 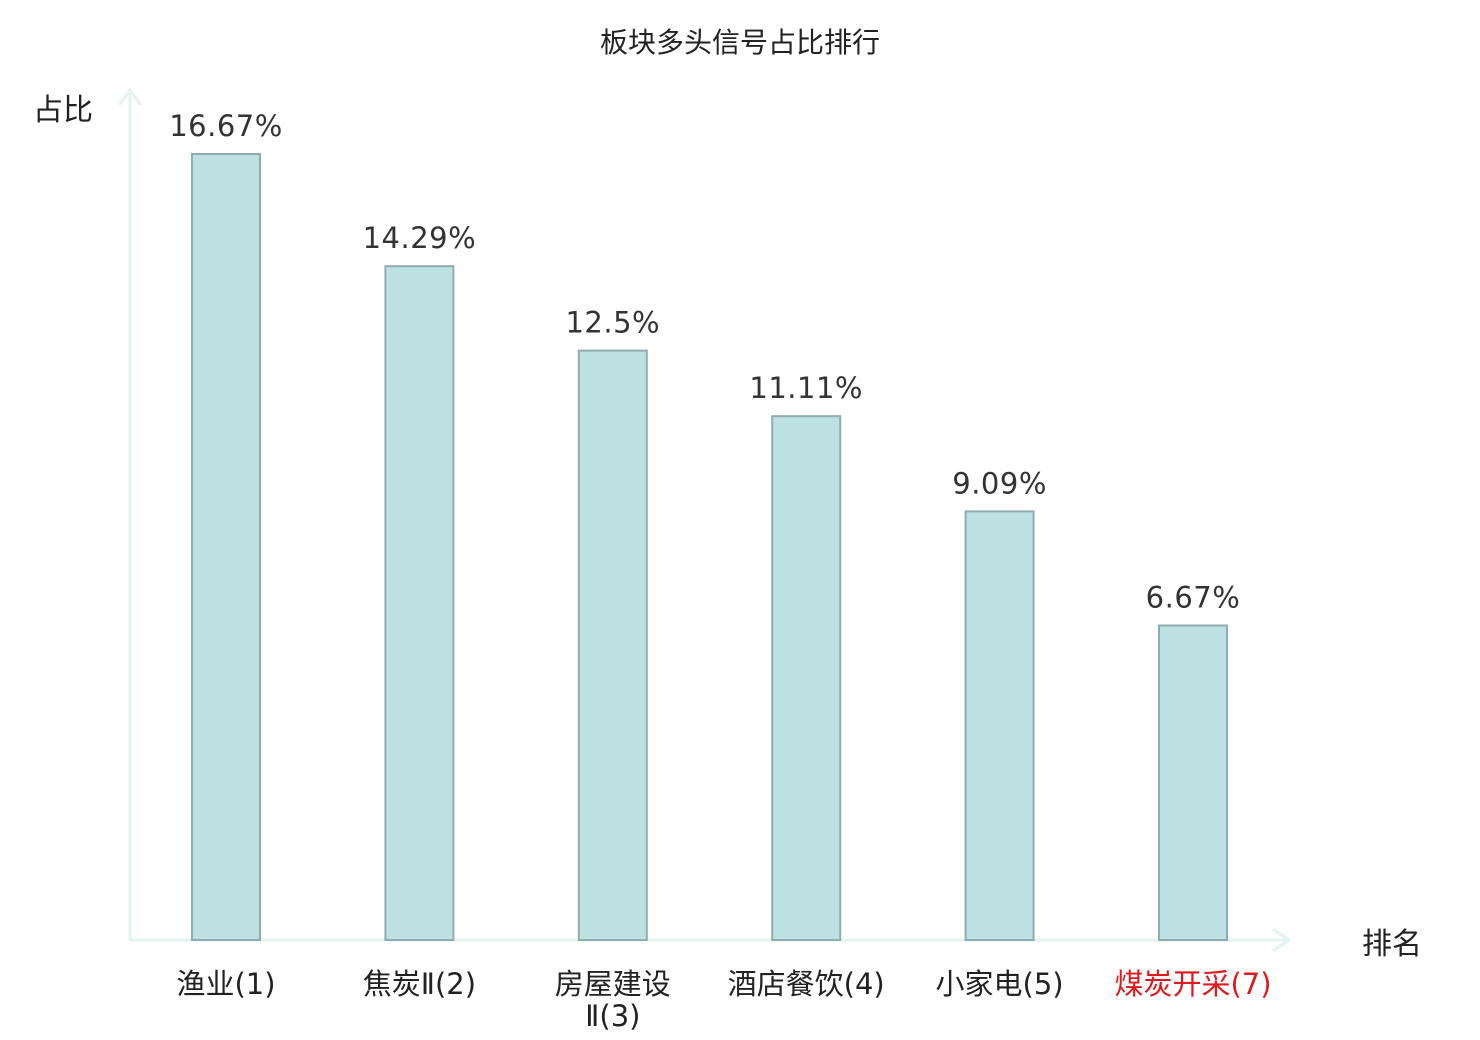 I want to click on category-label-1: 渔业(1), so click(x=225, y=984).